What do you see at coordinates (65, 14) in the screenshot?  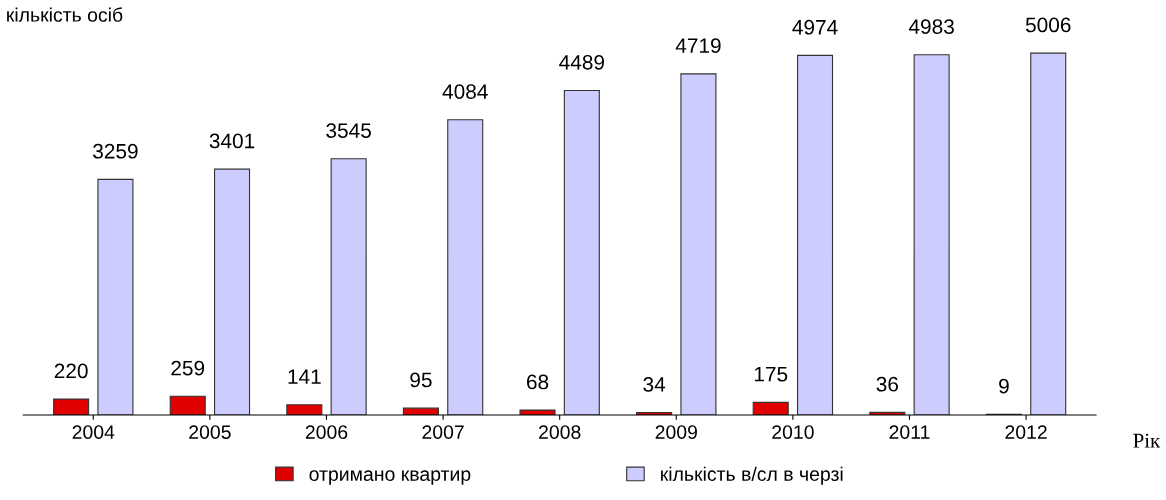 I see `y-axis-title: кількість осіб` at bounding box center [65, 14].